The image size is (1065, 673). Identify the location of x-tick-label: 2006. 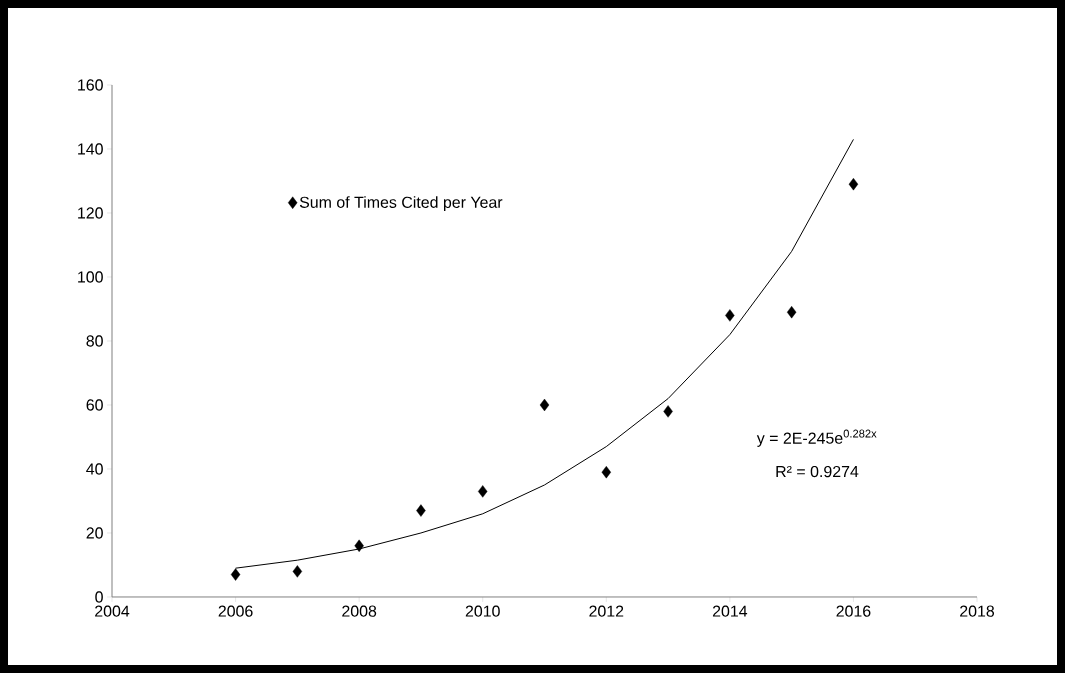
(235, 611).